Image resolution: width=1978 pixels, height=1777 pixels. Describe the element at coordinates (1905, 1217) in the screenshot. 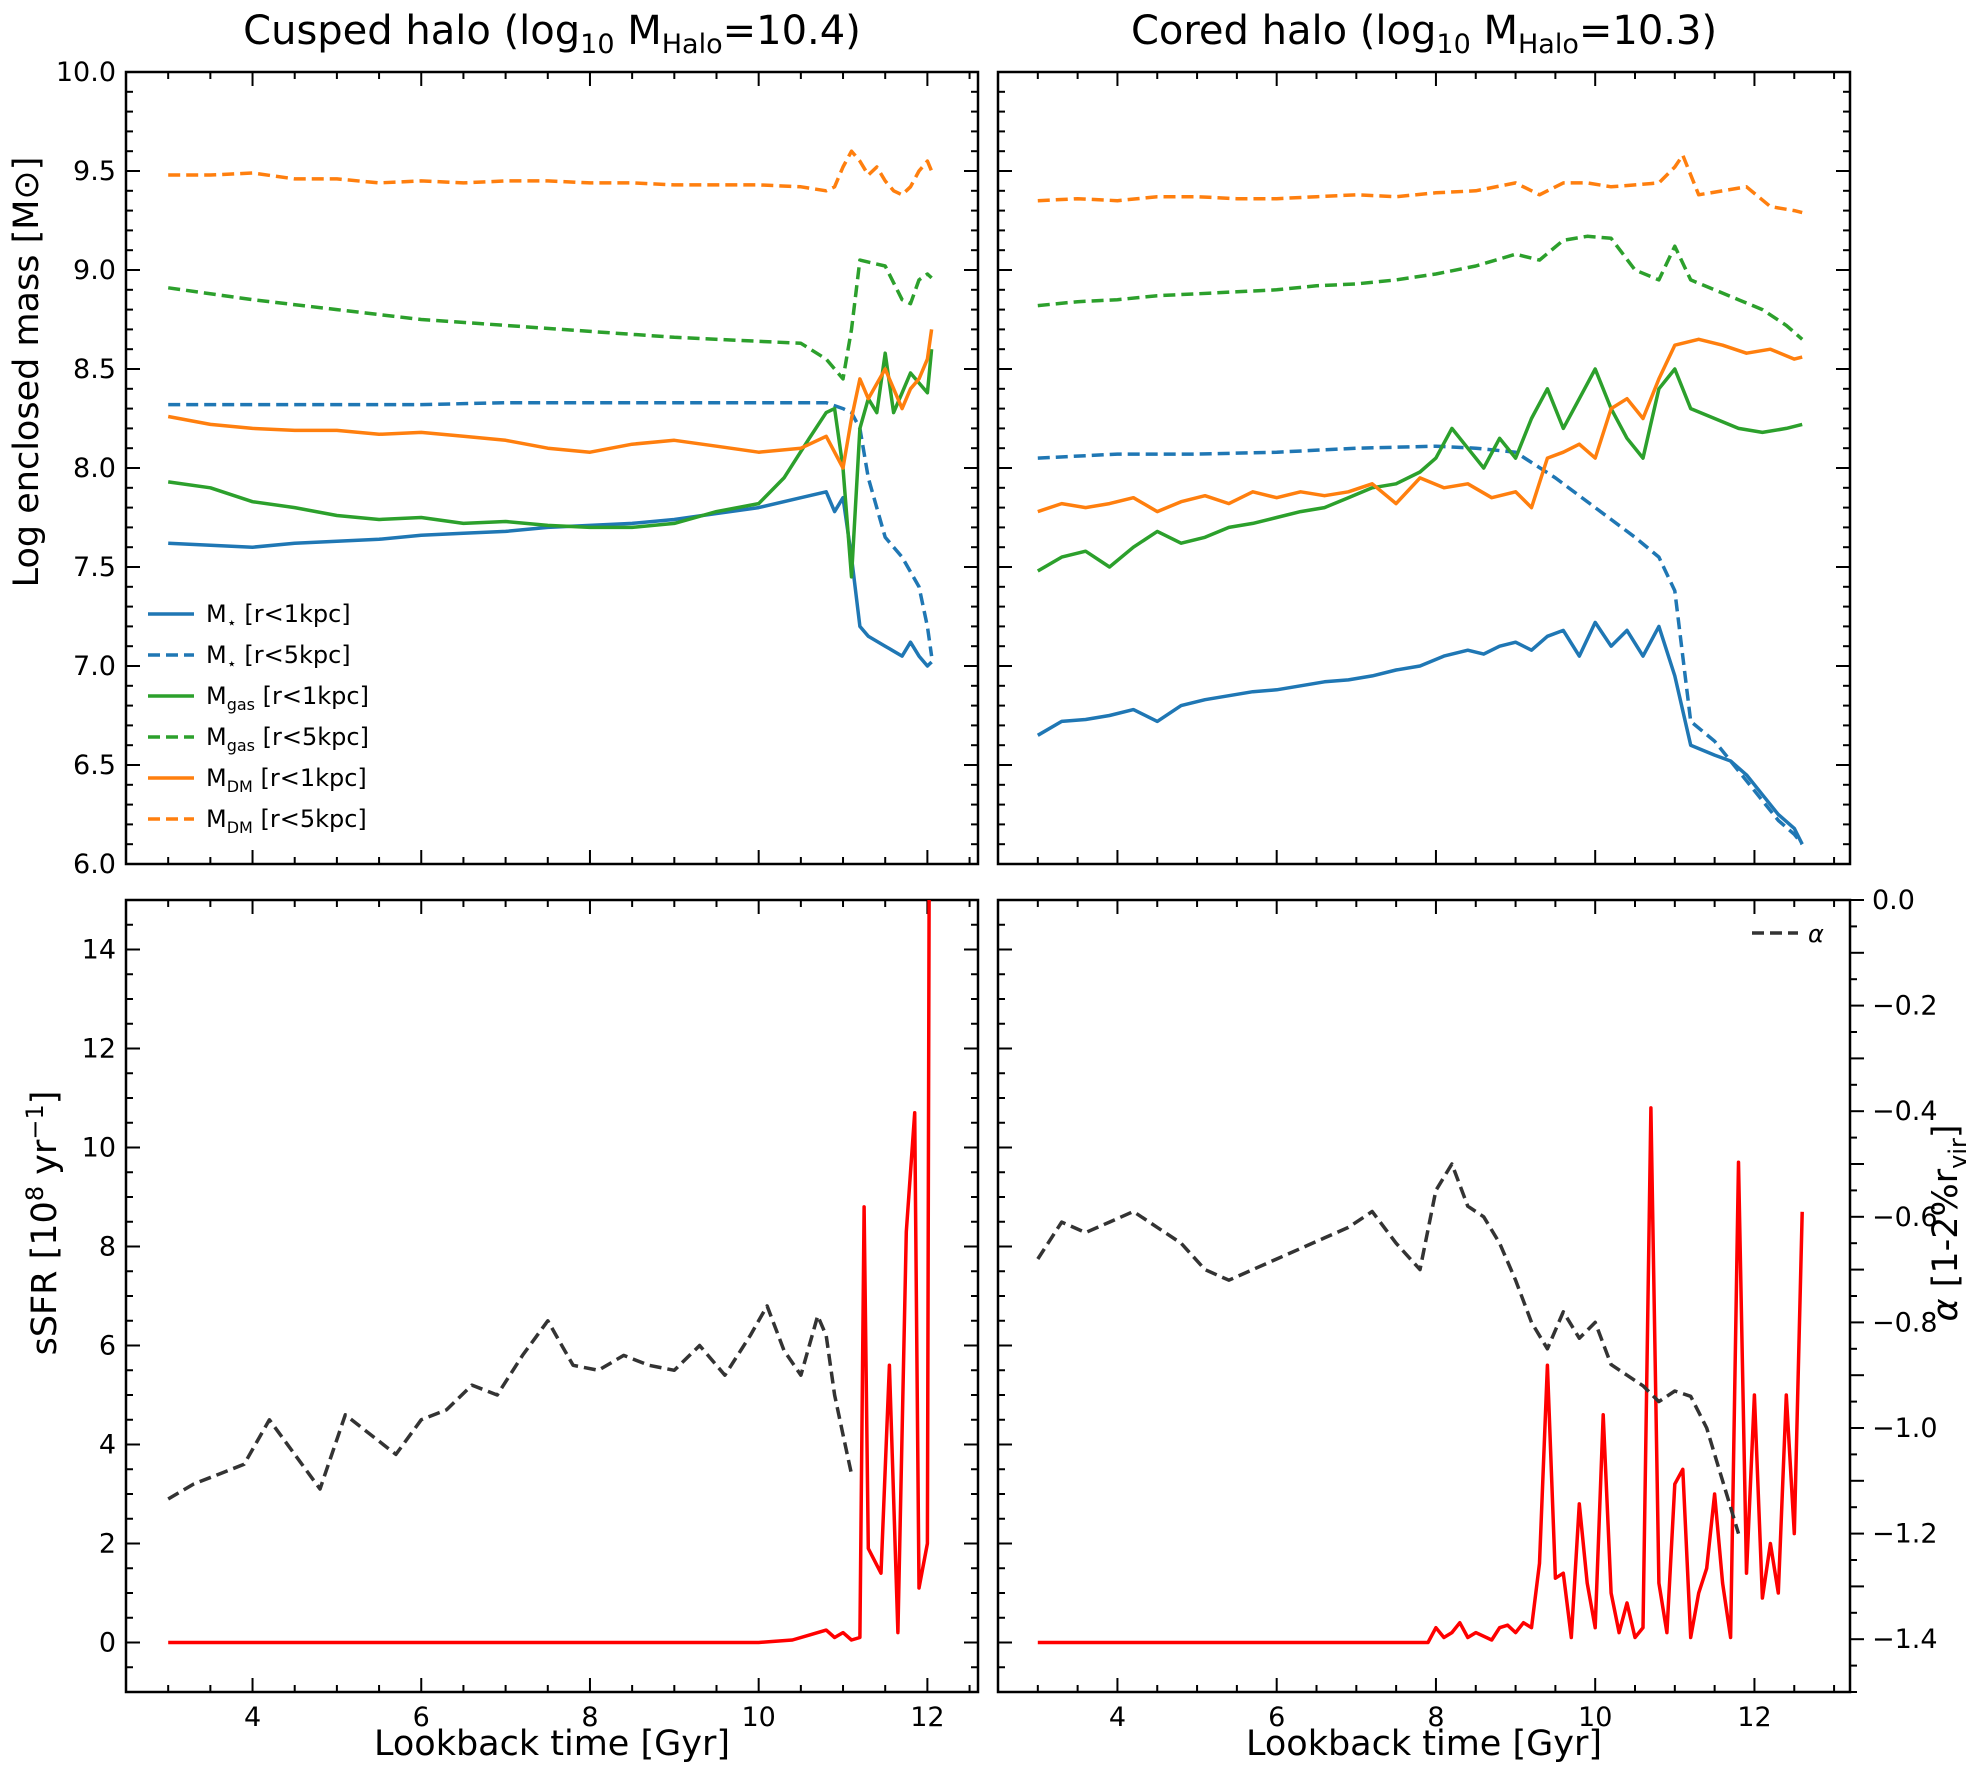

I see `y-right-tick-label: −0.6` at that location.